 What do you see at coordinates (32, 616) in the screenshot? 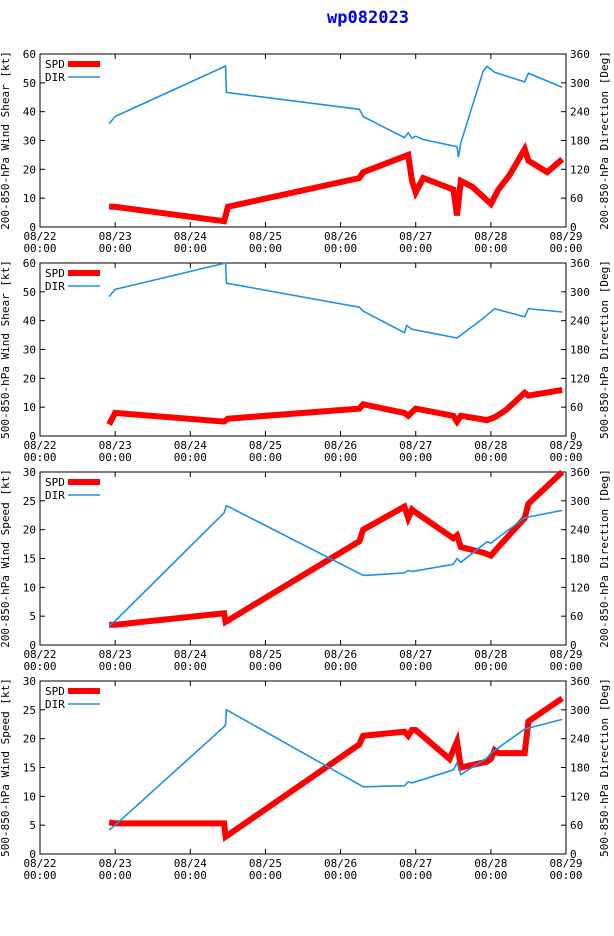
I see `y-left-tick-label: 5` at bounding box center [32, 616].